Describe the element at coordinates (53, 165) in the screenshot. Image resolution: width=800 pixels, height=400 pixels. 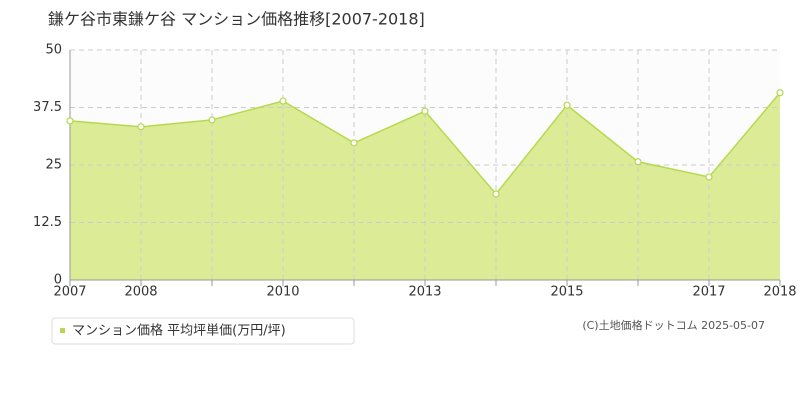
I see `y-tick-label: 25` at that location.